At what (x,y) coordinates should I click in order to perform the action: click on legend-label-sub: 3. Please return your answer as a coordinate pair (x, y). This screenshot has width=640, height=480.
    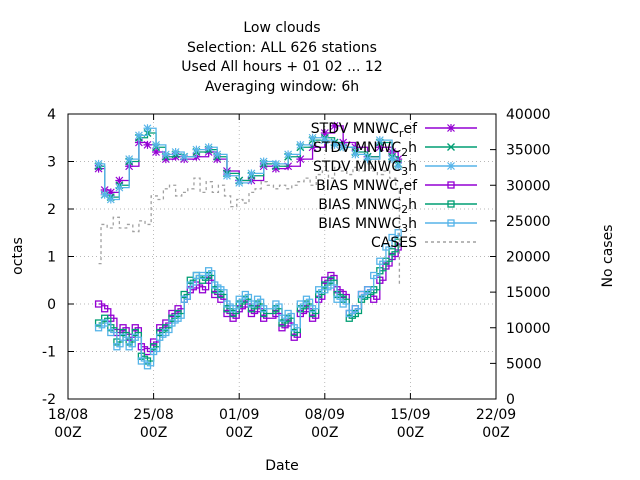
    Looking at the image, I should click on (404, 228).